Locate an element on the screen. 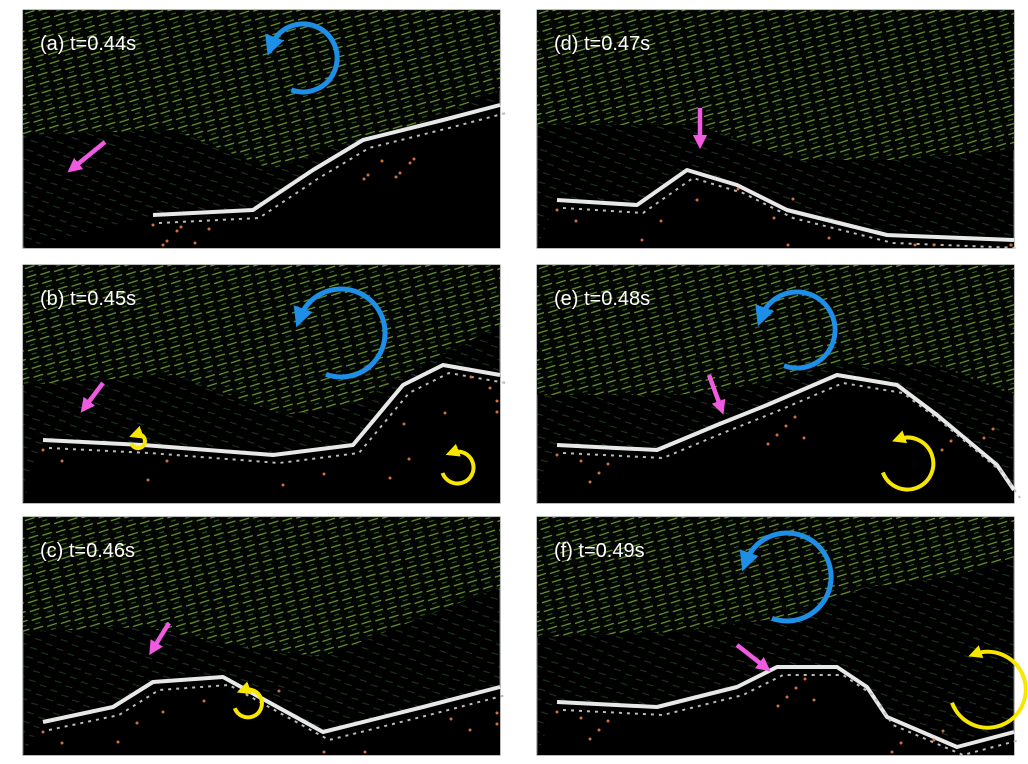 This screenshot has width=1028, height=764. panel: (e) t=0.48s is located at coordinates (778, 384).